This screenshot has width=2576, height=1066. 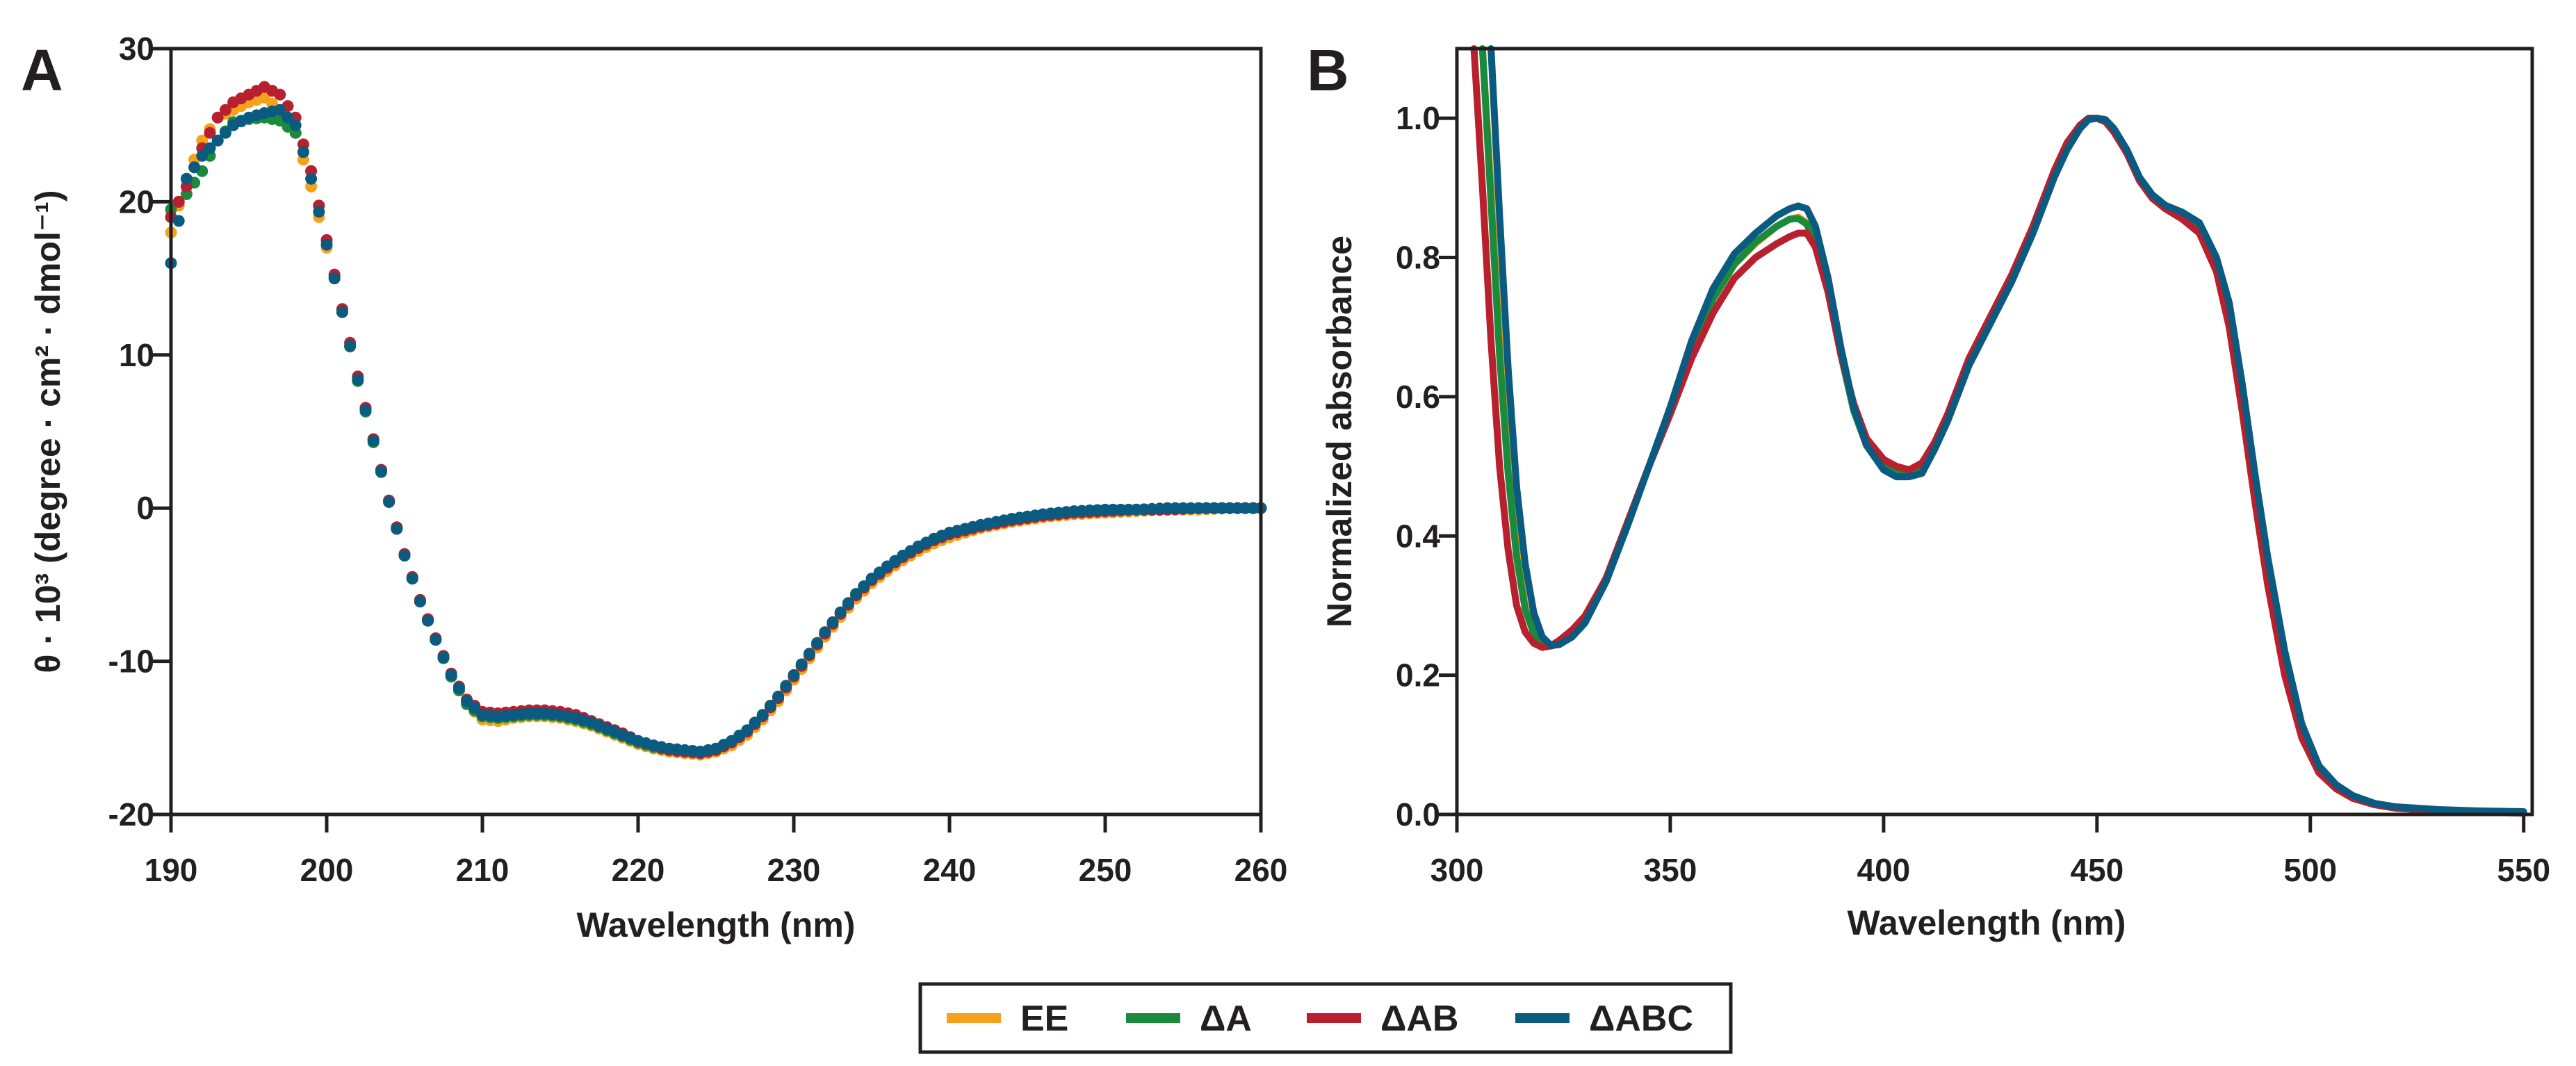 I want to click on panel-a-y-tick-label-10: -10, so click(x=131, y=661).